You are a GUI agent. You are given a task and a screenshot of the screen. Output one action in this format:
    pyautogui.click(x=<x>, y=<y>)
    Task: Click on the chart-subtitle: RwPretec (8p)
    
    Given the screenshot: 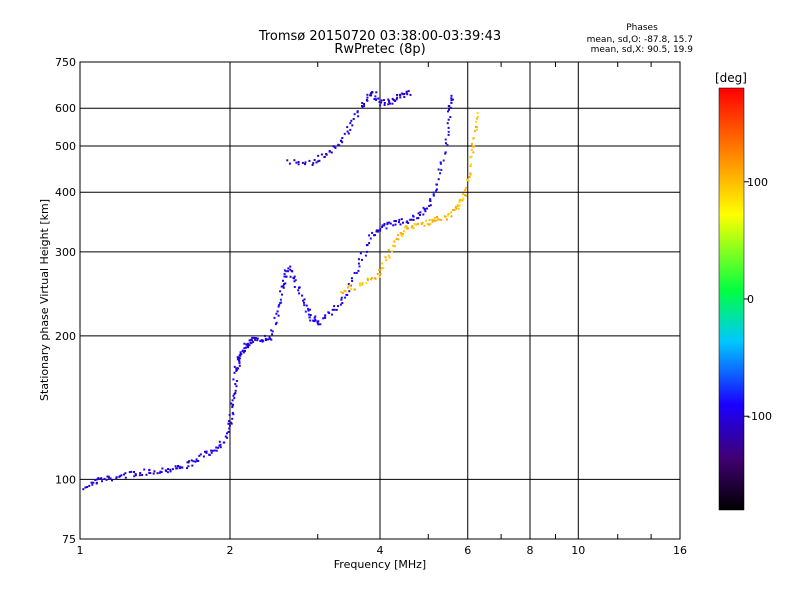 What is the action you would take?
    pyautogui.click(x=379, y=49)
    